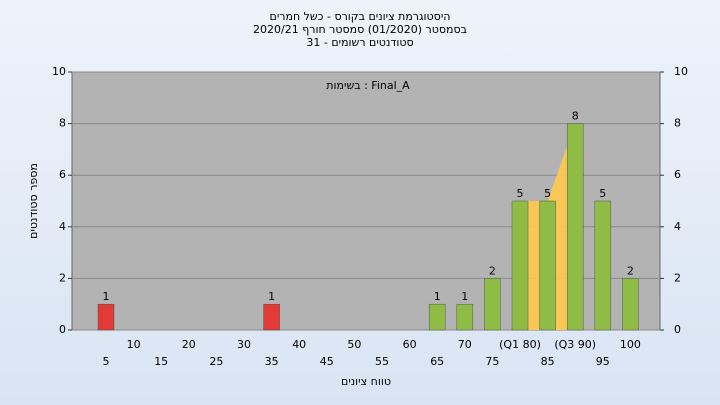  Describe the element at coordinates (366, 381) in the screenshot. I see `x-axis-label: טווח ציונים` at that location.